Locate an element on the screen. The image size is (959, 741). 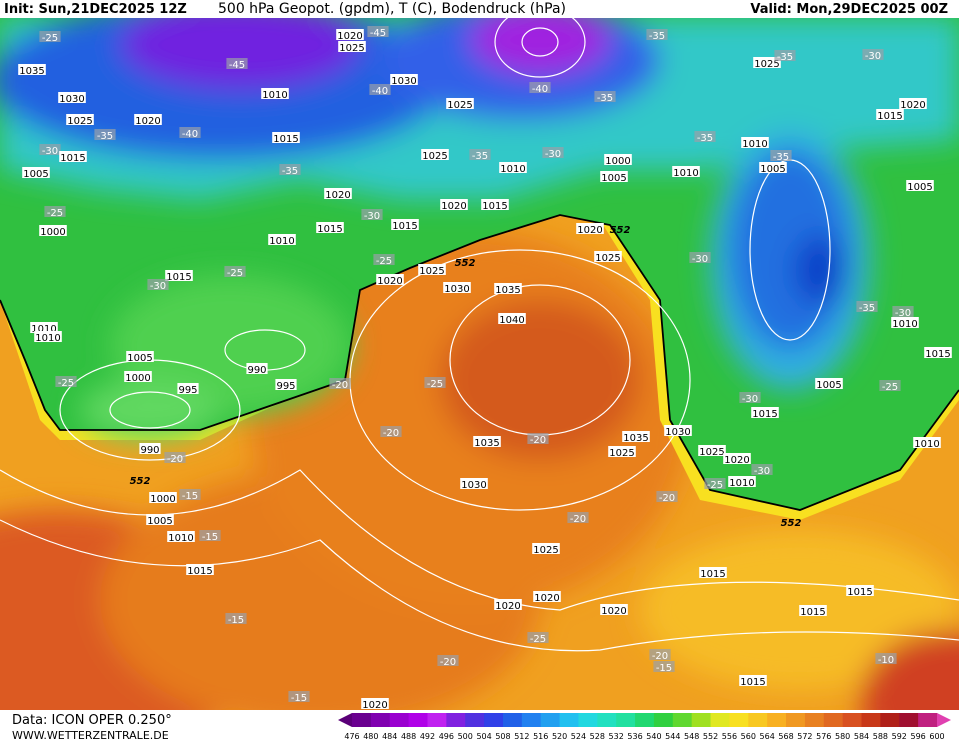
temperature-label: -15 is located at coordinates (190, 496).